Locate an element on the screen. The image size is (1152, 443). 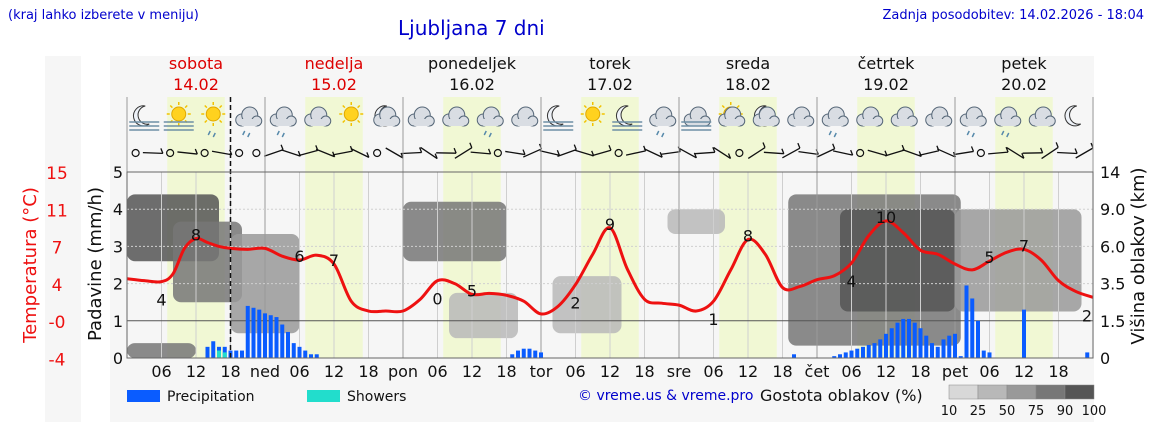
temperature-tick: -0 is located at coordinates (57, 323).